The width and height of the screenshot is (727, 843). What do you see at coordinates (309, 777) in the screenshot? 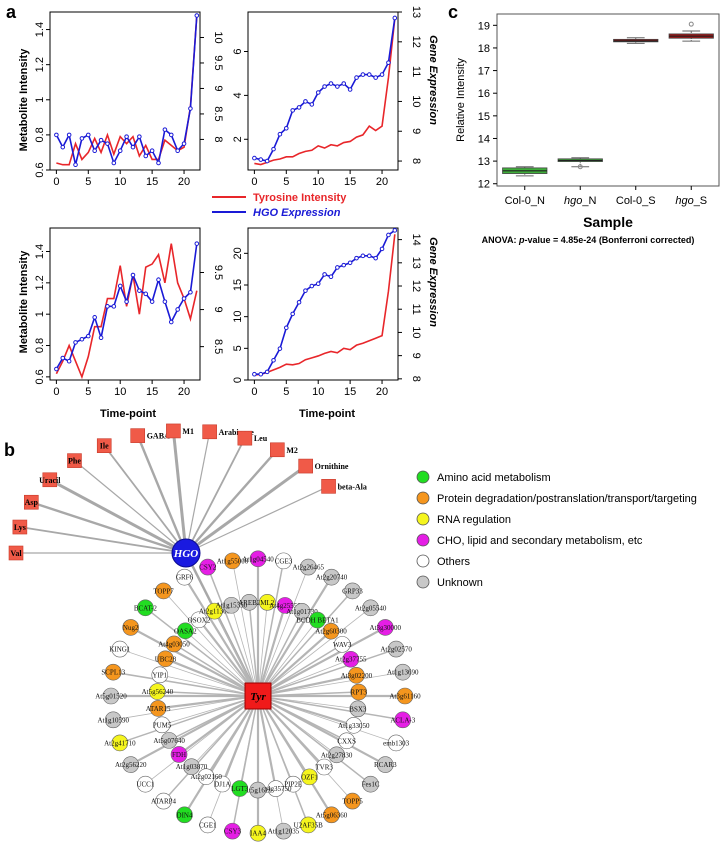
I see `gene-node: OZF1` at bounding box center [309, 777].